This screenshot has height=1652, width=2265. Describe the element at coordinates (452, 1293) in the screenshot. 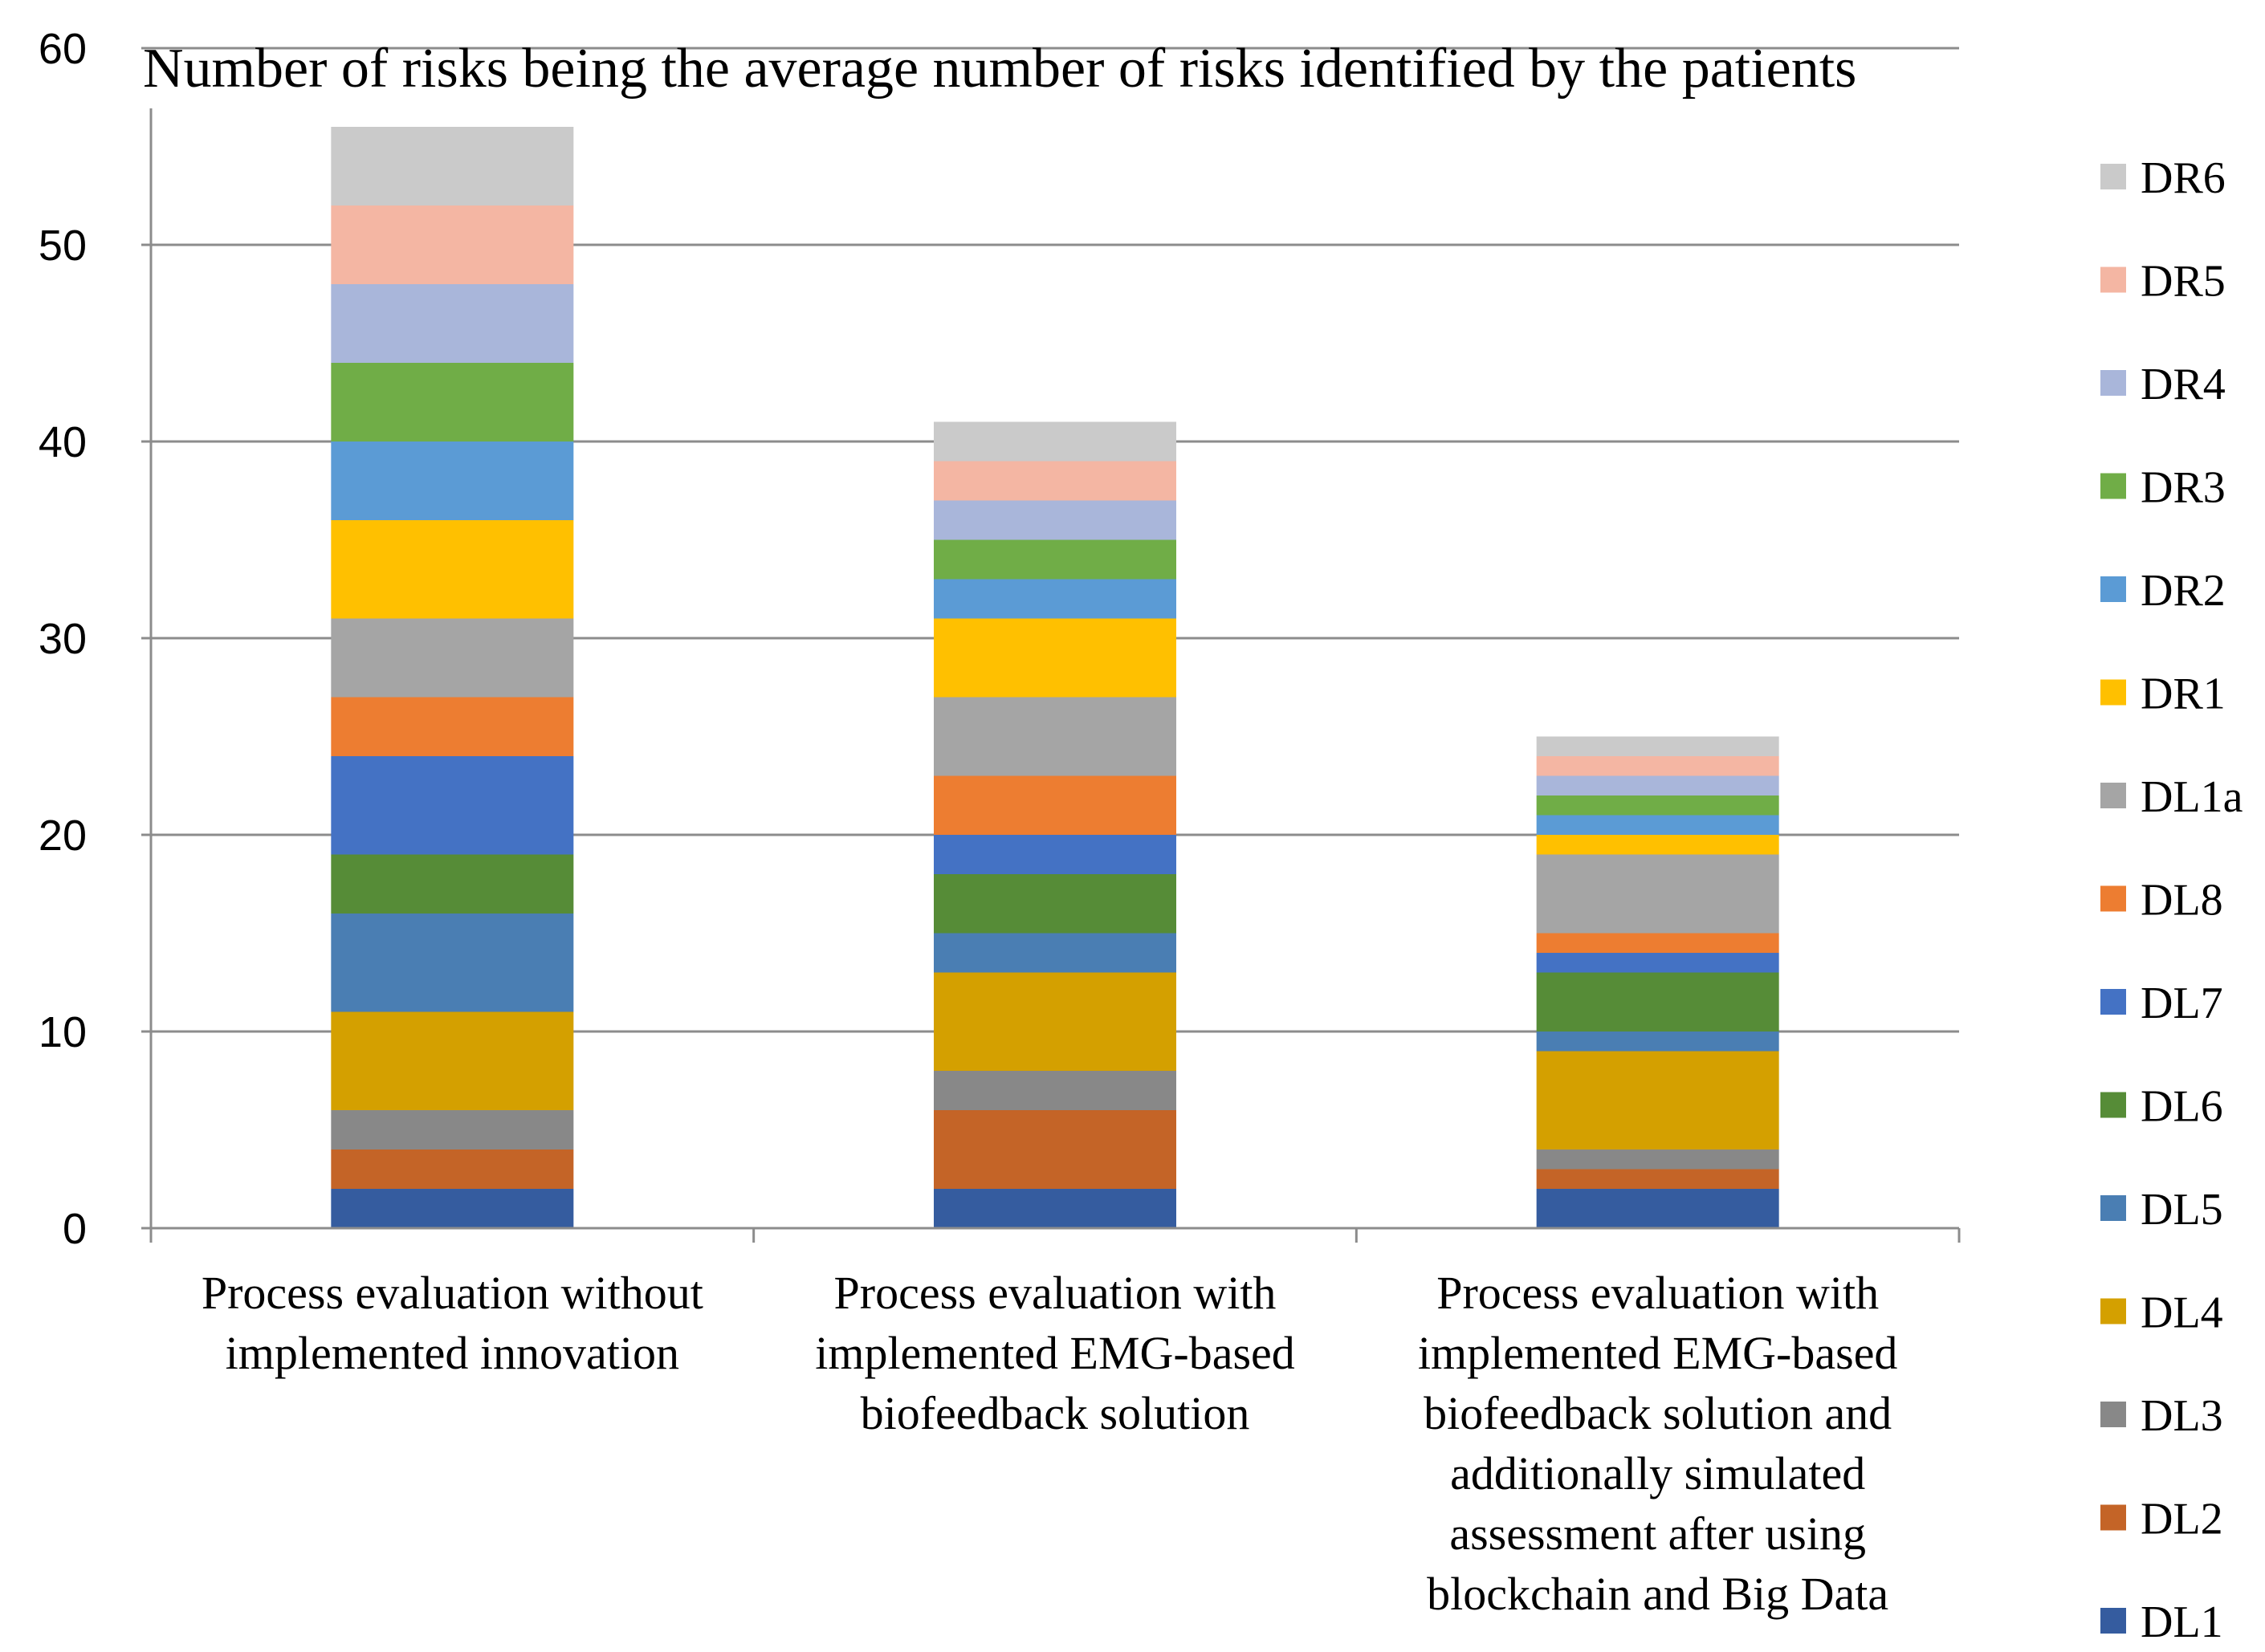

I see `category-label-line: Process evaluation without` at that location.